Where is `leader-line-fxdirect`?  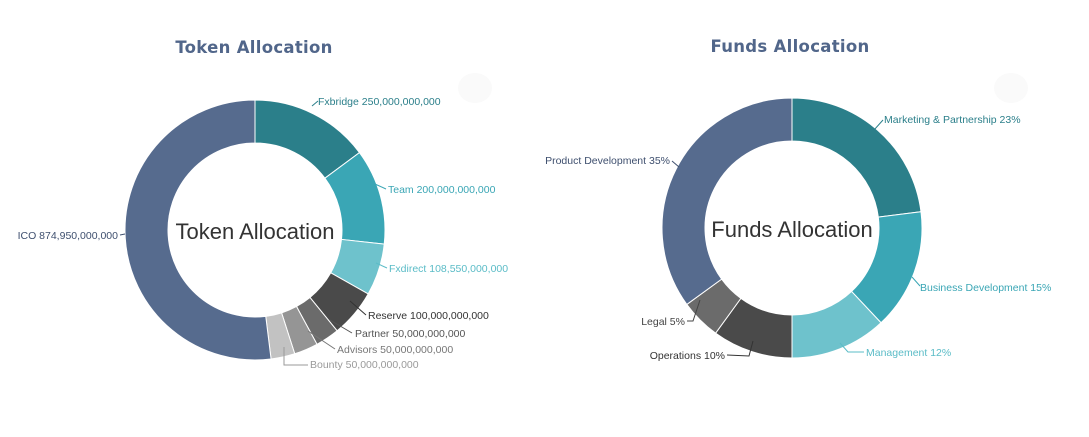 leader-line-fxdirect is located at coordinates (381, 265).